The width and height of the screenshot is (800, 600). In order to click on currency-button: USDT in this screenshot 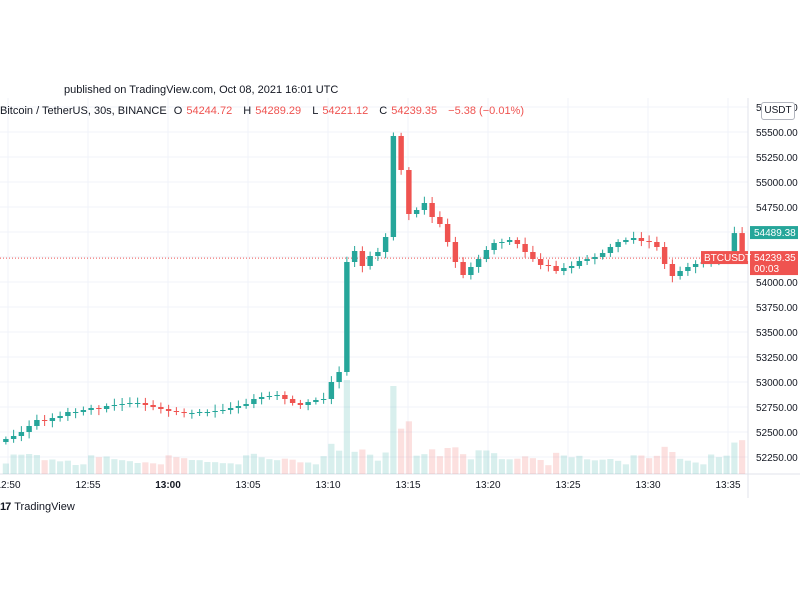, I will do `click(778, 111)`.